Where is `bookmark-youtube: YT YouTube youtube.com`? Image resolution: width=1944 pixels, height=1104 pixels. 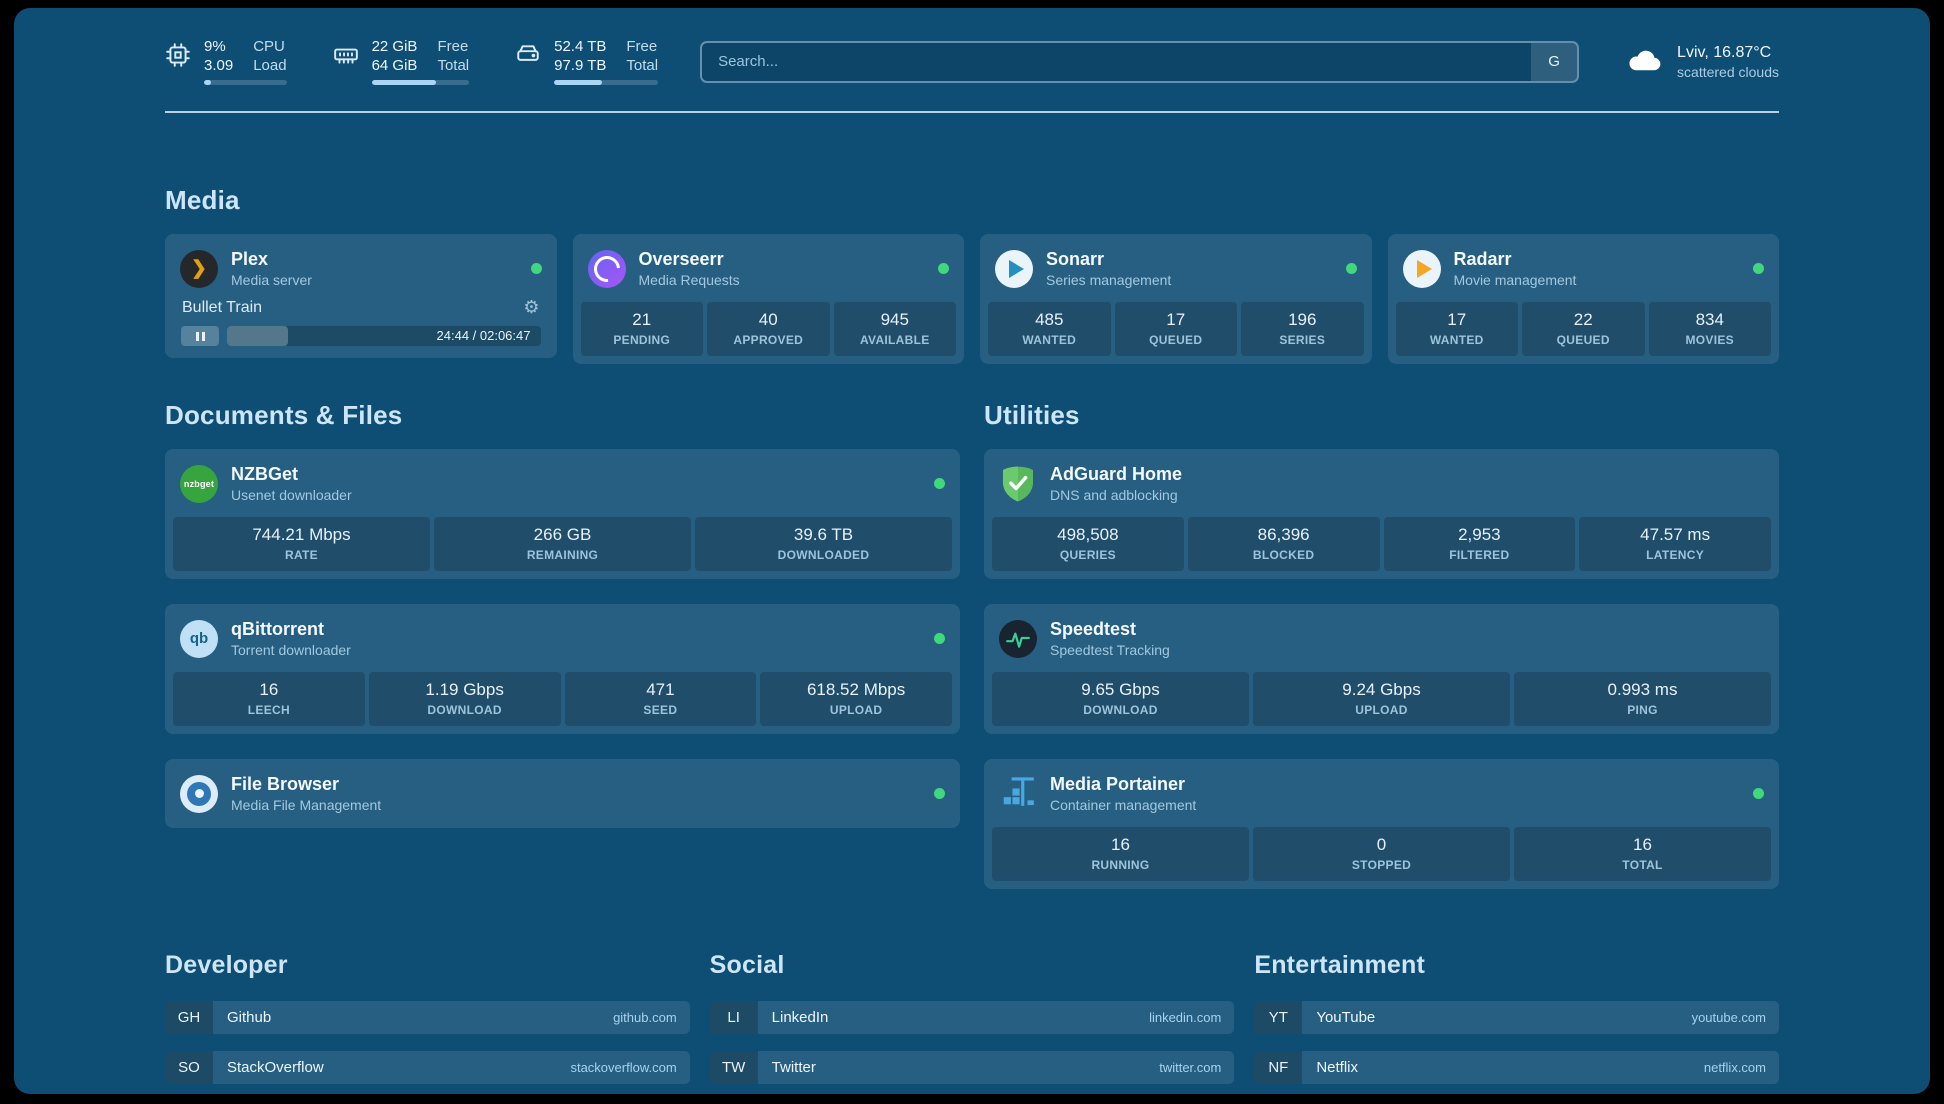 bookmark-youtube: YT YouTube youtube.com is located at coordinates (1516, 1017).